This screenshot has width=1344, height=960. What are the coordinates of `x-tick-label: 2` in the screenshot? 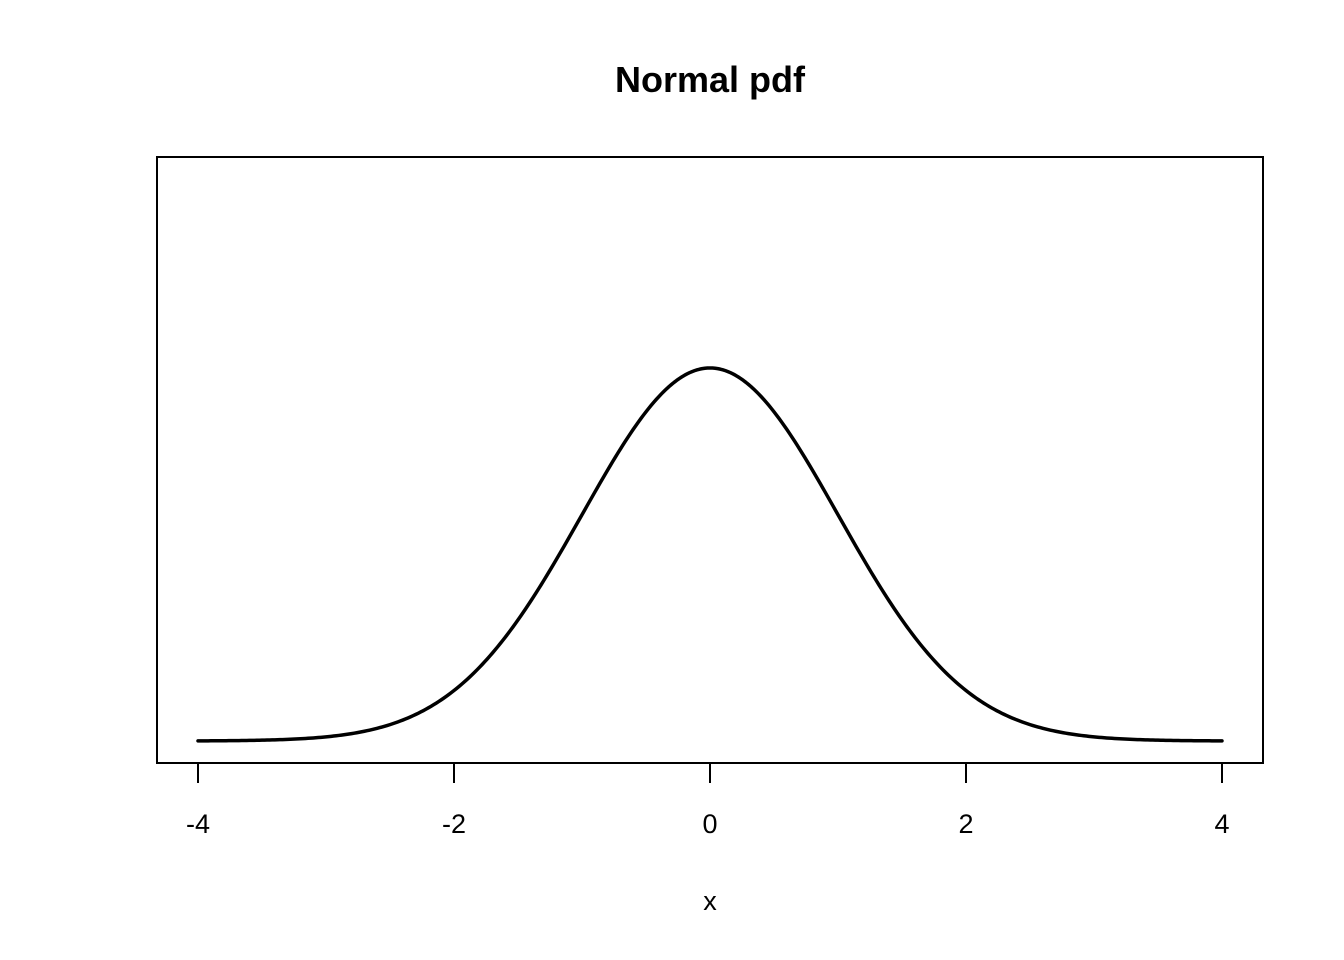 It's located at (965, 824).